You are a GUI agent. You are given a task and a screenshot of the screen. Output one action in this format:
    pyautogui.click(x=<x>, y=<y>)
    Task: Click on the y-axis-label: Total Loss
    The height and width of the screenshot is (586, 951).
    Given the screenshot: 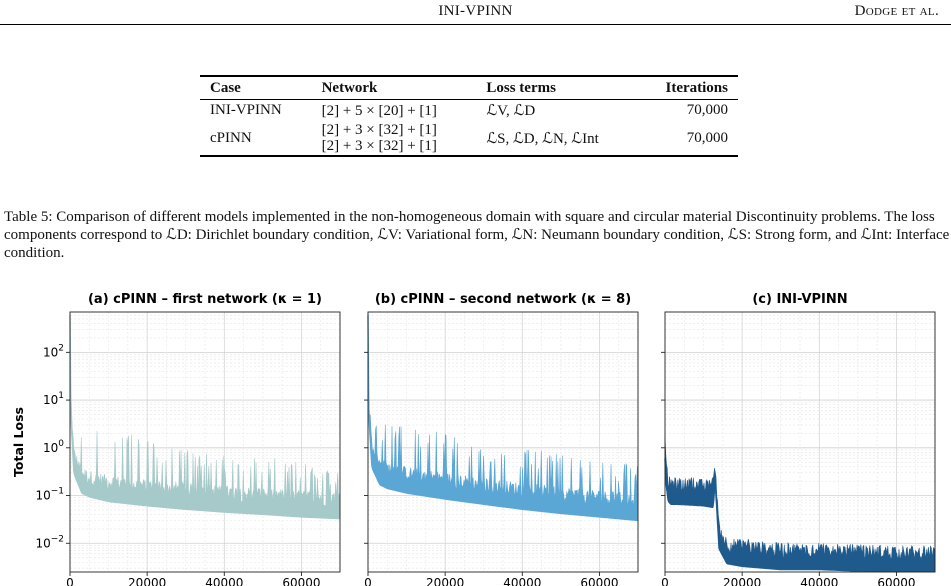 What is the action you would take?
    pyautogui.click(x=18, y=442)
    